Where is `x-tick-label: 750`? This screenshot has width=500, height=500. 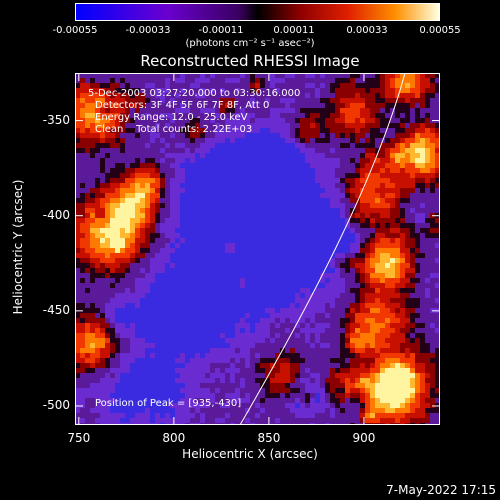 x-tick-label: 750 is located at coordinates (79, 438).